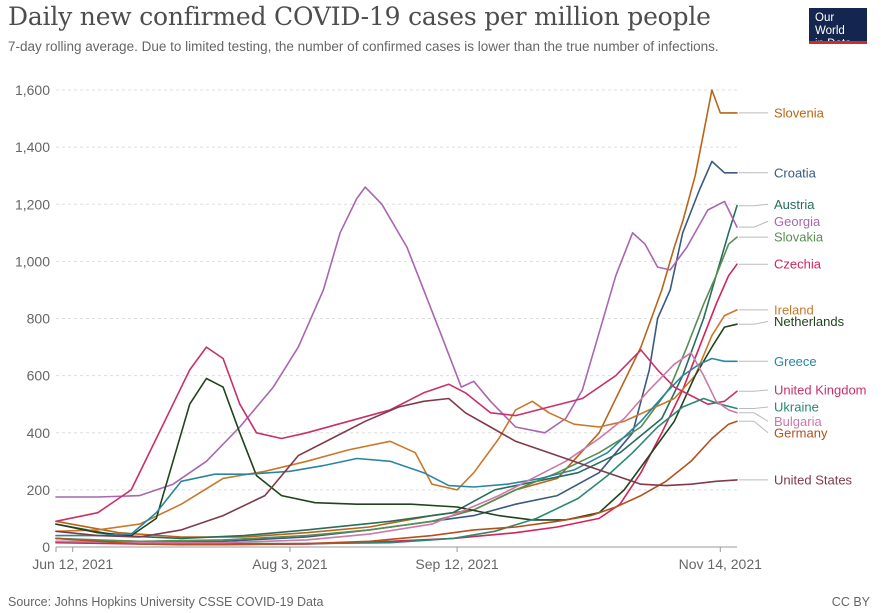  Describe the element at coordinates (32, 147) in the screenshot. I see `y-tick-label: 1,400` at that location.